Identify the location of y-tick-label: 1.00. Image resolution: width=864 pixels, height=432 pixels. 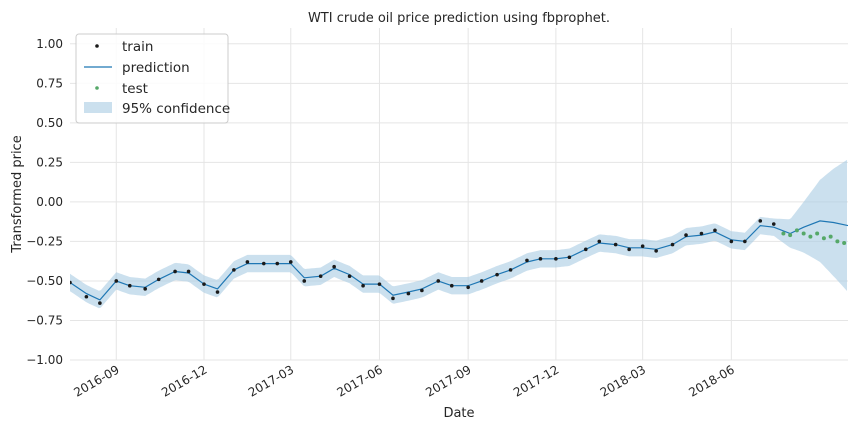
(49, 44).